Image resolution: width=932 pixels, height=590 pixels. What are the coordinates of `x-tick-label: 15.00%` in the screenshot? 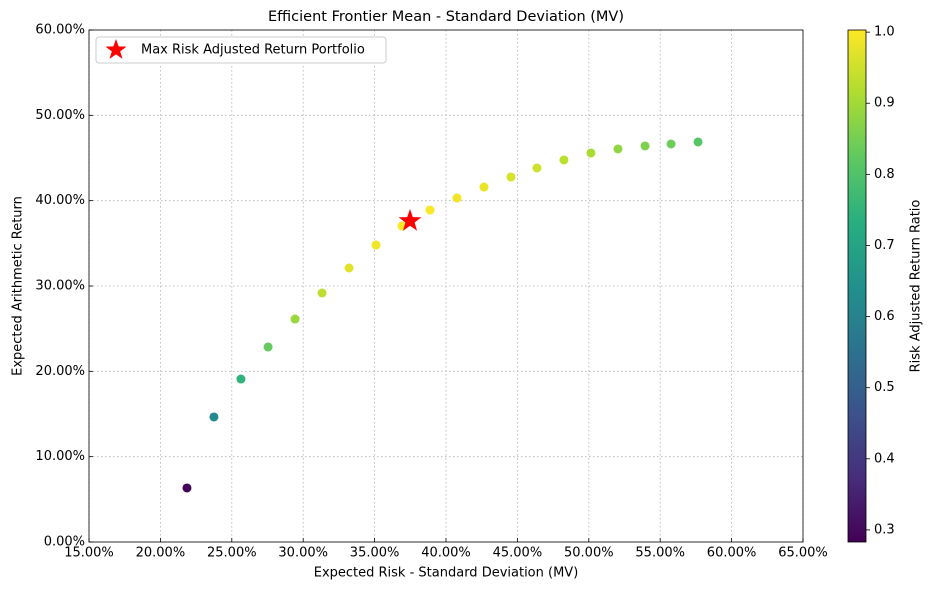 It's located at (89, 553).